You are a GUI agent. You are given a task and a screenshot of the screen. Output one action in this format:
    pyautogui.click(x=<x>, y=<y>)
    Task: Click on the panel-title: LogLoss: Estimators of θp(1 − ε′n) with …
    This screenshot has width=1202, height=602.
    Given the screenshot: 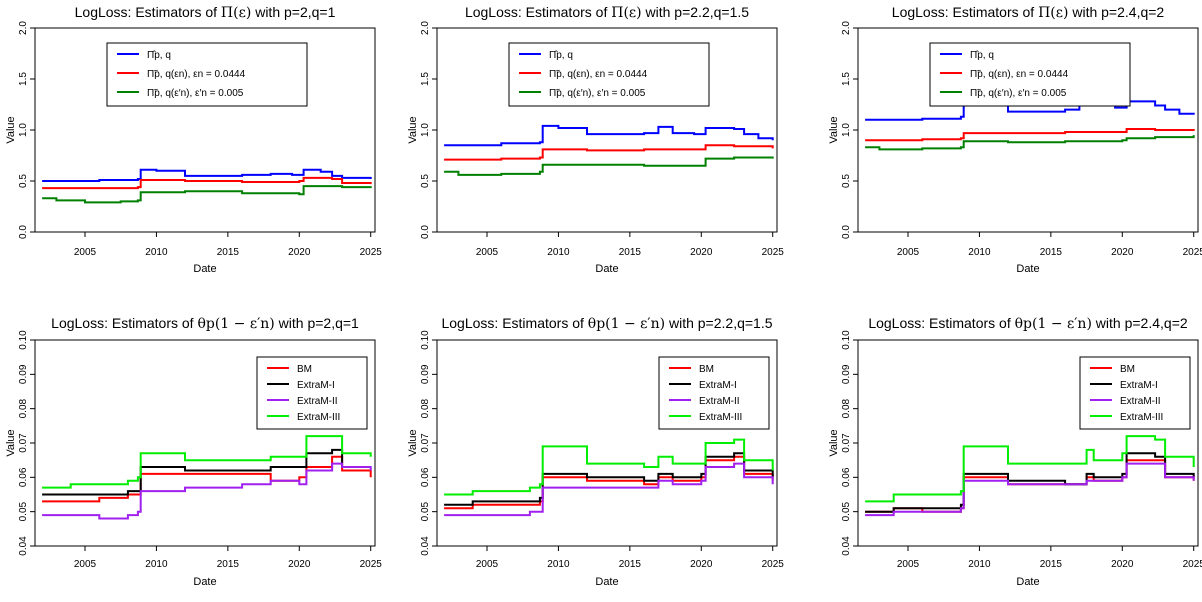 What is the action you would take?
    pyautogui.click(x=205, y=323)
    